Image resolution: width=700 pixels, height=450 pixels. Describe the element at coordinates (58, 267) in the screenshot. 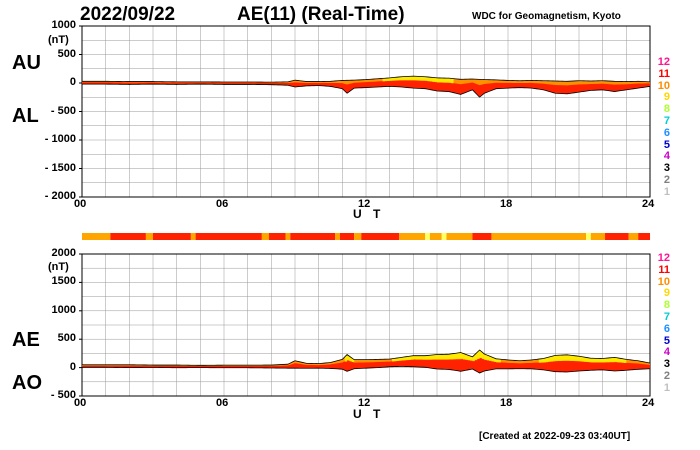

I see `panel2-unit: (nT)` at that location.